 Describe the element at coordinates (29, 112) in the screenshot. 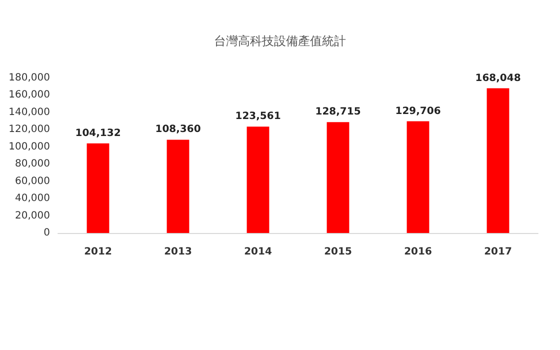

I see `y-tick-label: 140,000` at that location.